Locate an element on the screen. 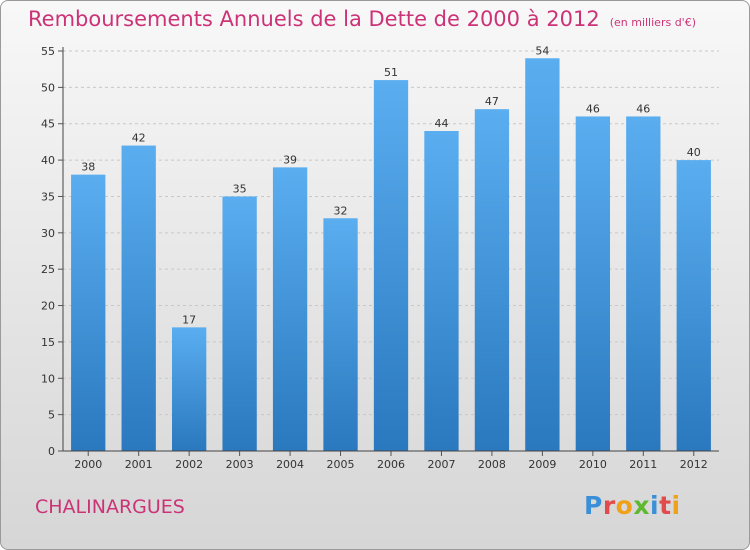  x-tick-label: 2009 is located at coordinates (542, 464).